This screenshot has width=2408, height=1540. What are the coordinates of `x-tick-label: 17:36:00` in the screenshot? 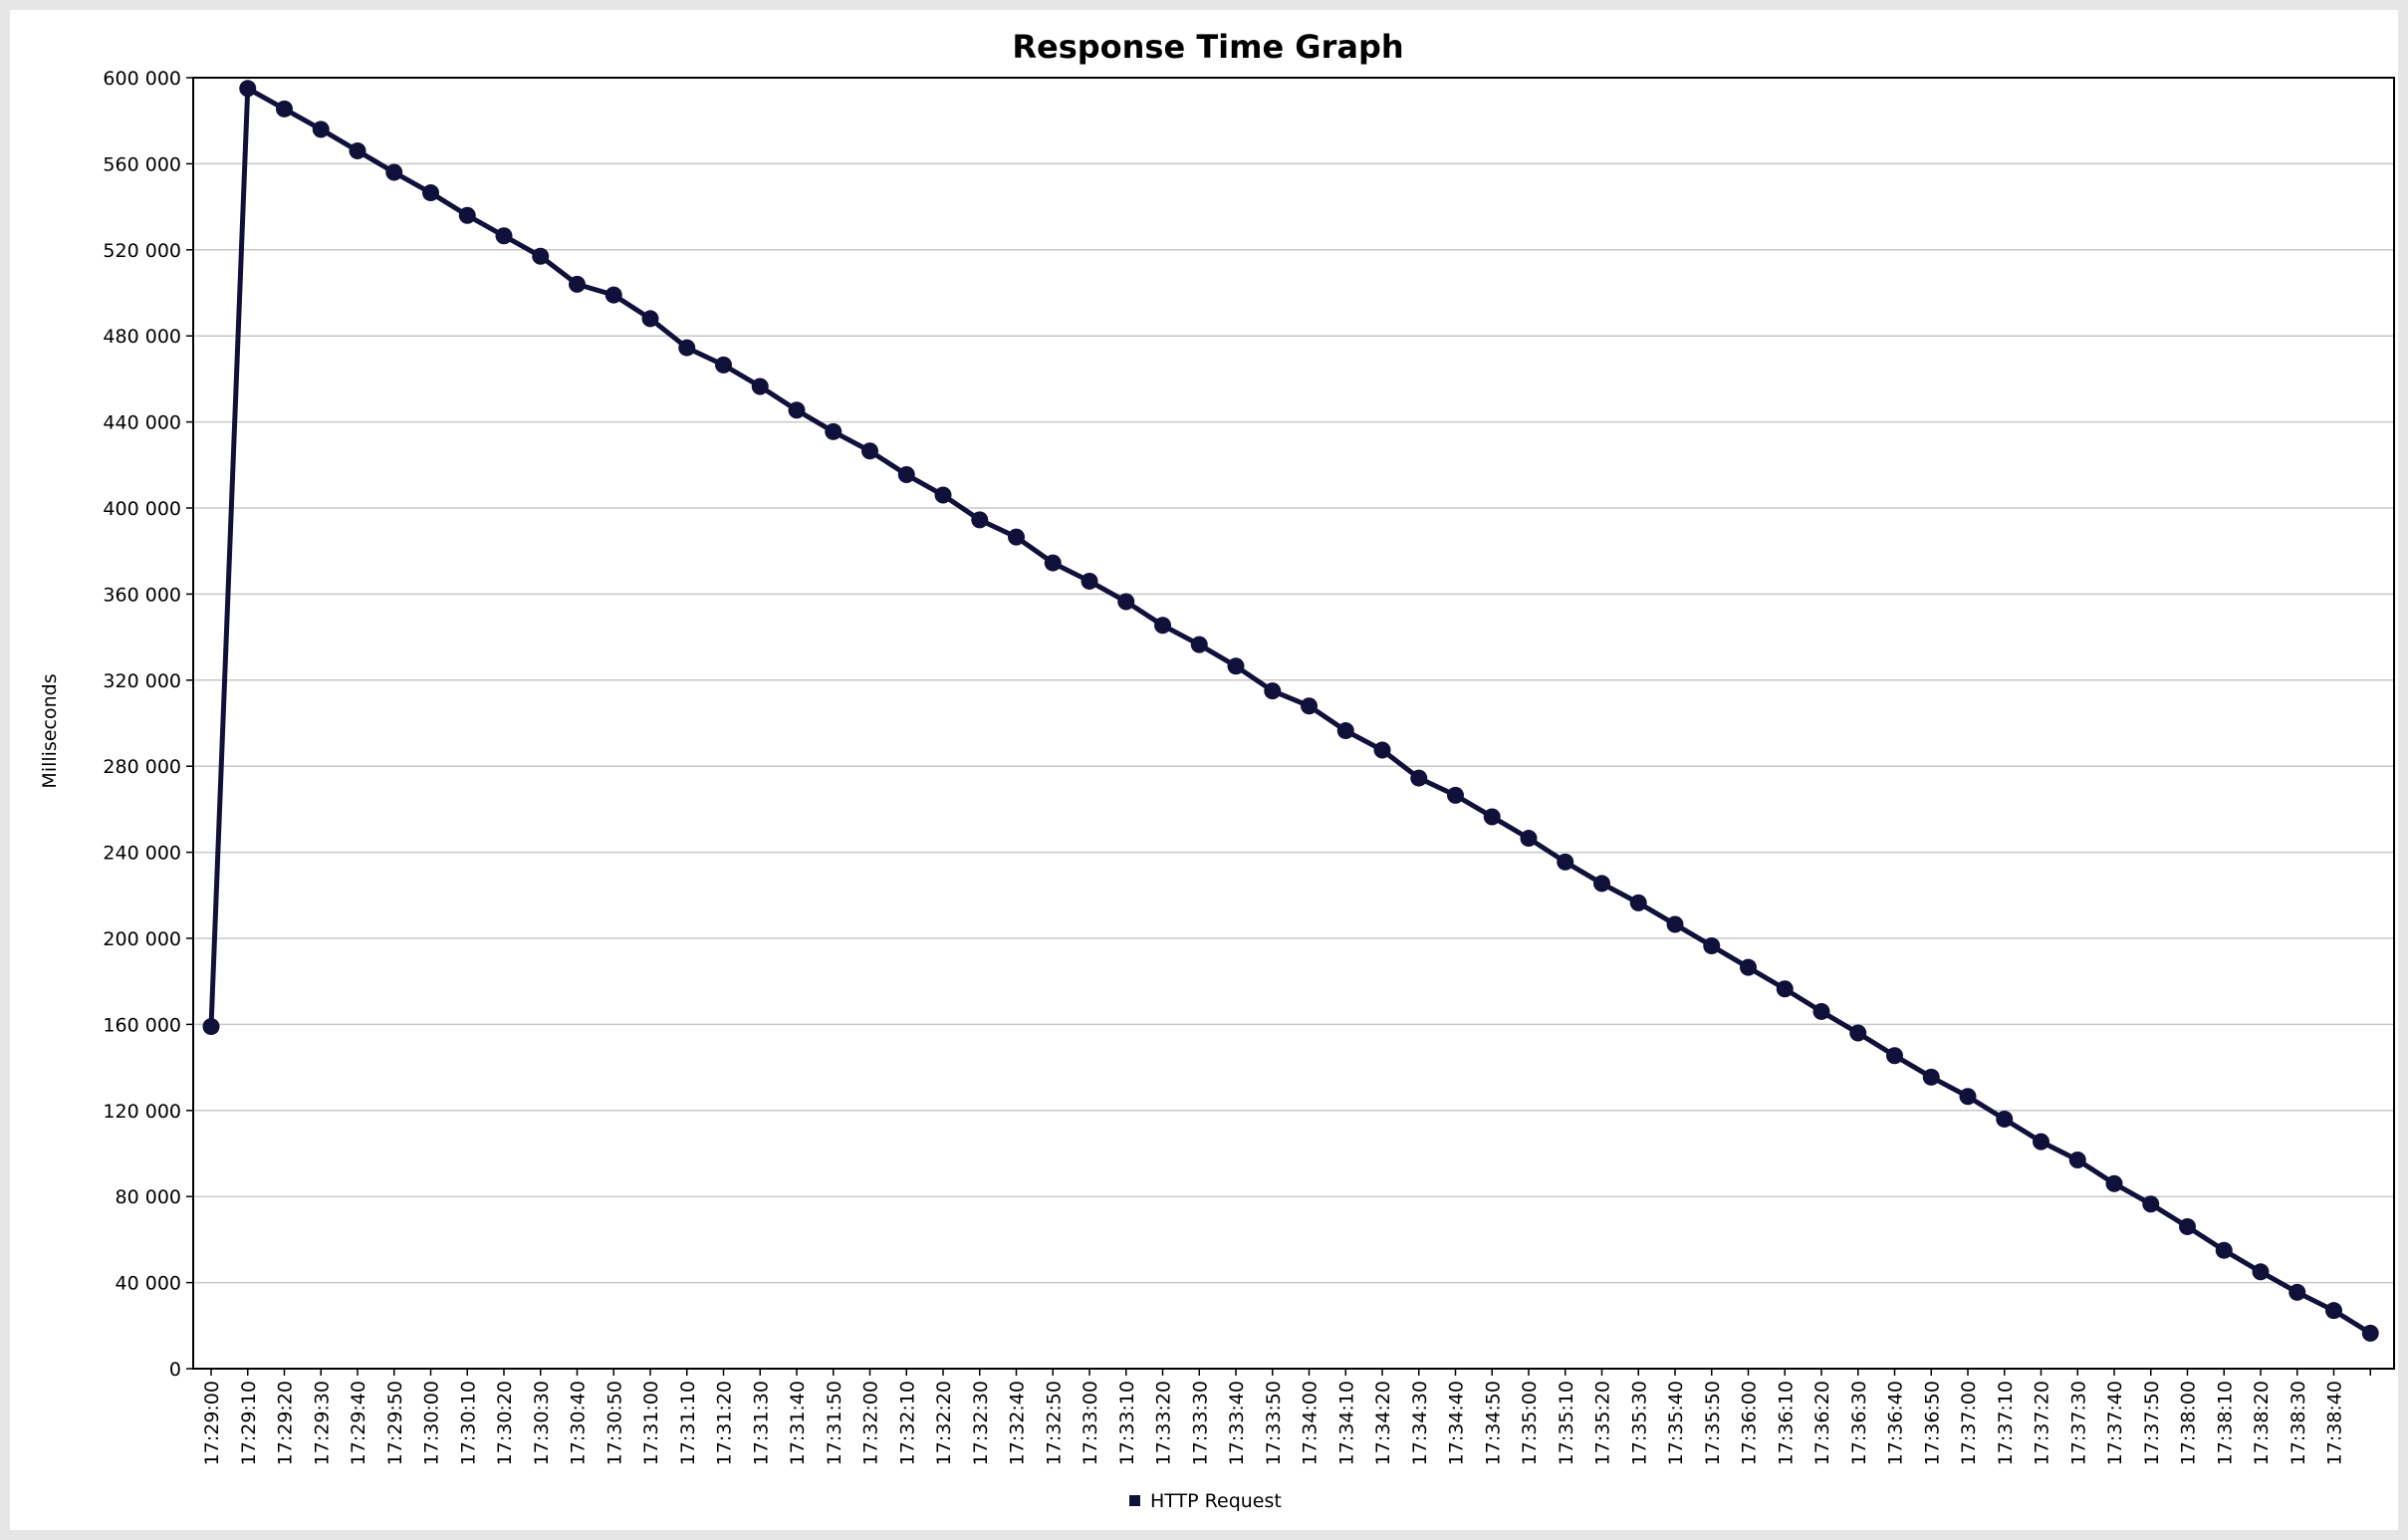 It's located at (1750, 1423).